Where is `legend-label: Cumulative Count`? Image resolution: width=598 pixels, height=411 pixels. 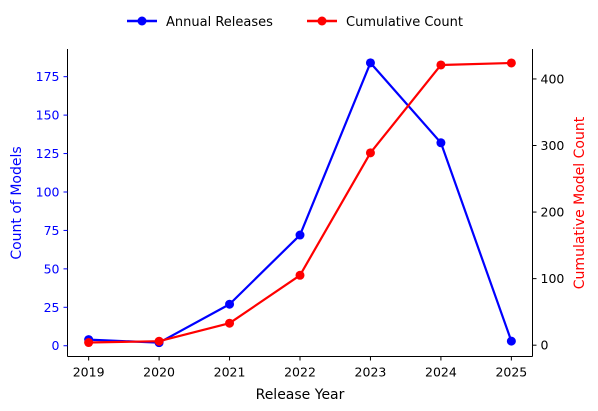
legend-label: Cumulative Count is located at coordinates (404, 22).